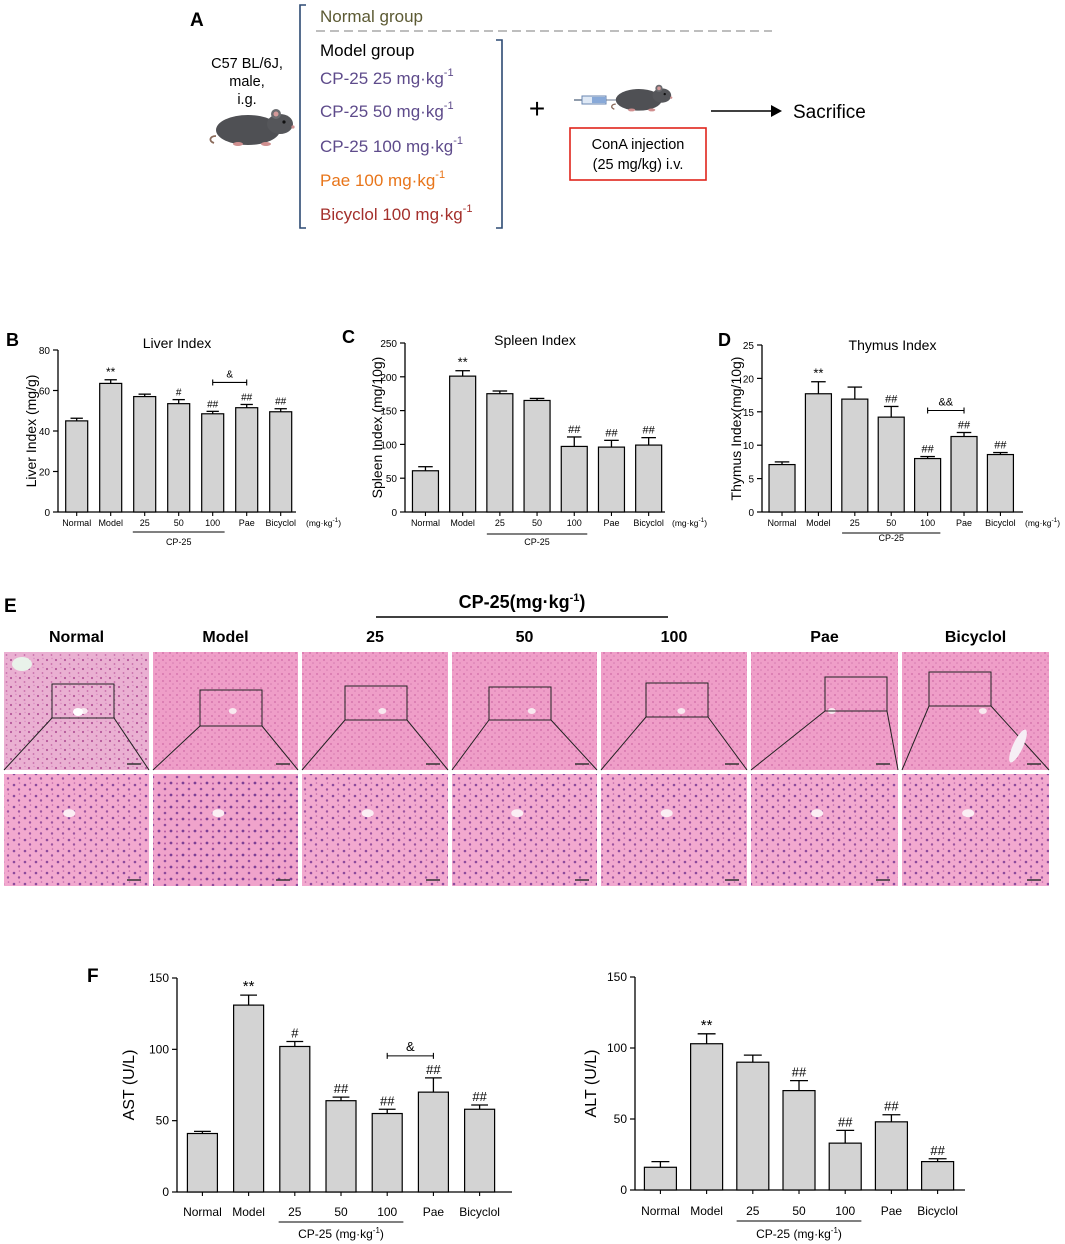 The height and width of the screenshot is (1244, 1065). I want to click on chart-title: Liver Index, so click(177, 343).